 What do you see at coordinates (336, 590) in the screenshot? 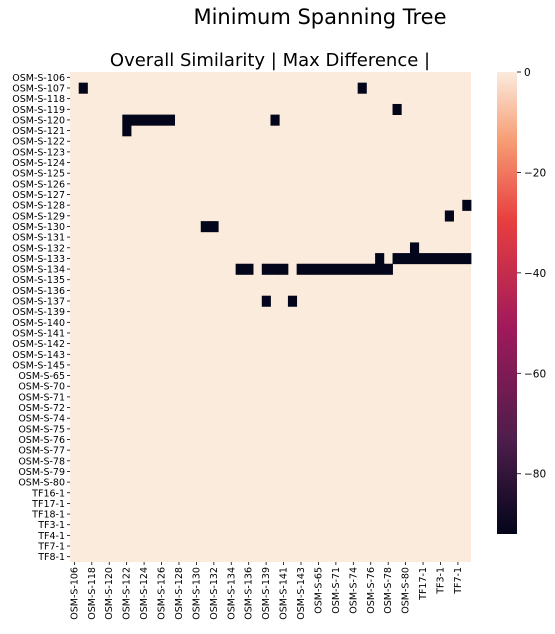
I see `col-tick-label: OSM-S-71` at bounding box center [336, 590].